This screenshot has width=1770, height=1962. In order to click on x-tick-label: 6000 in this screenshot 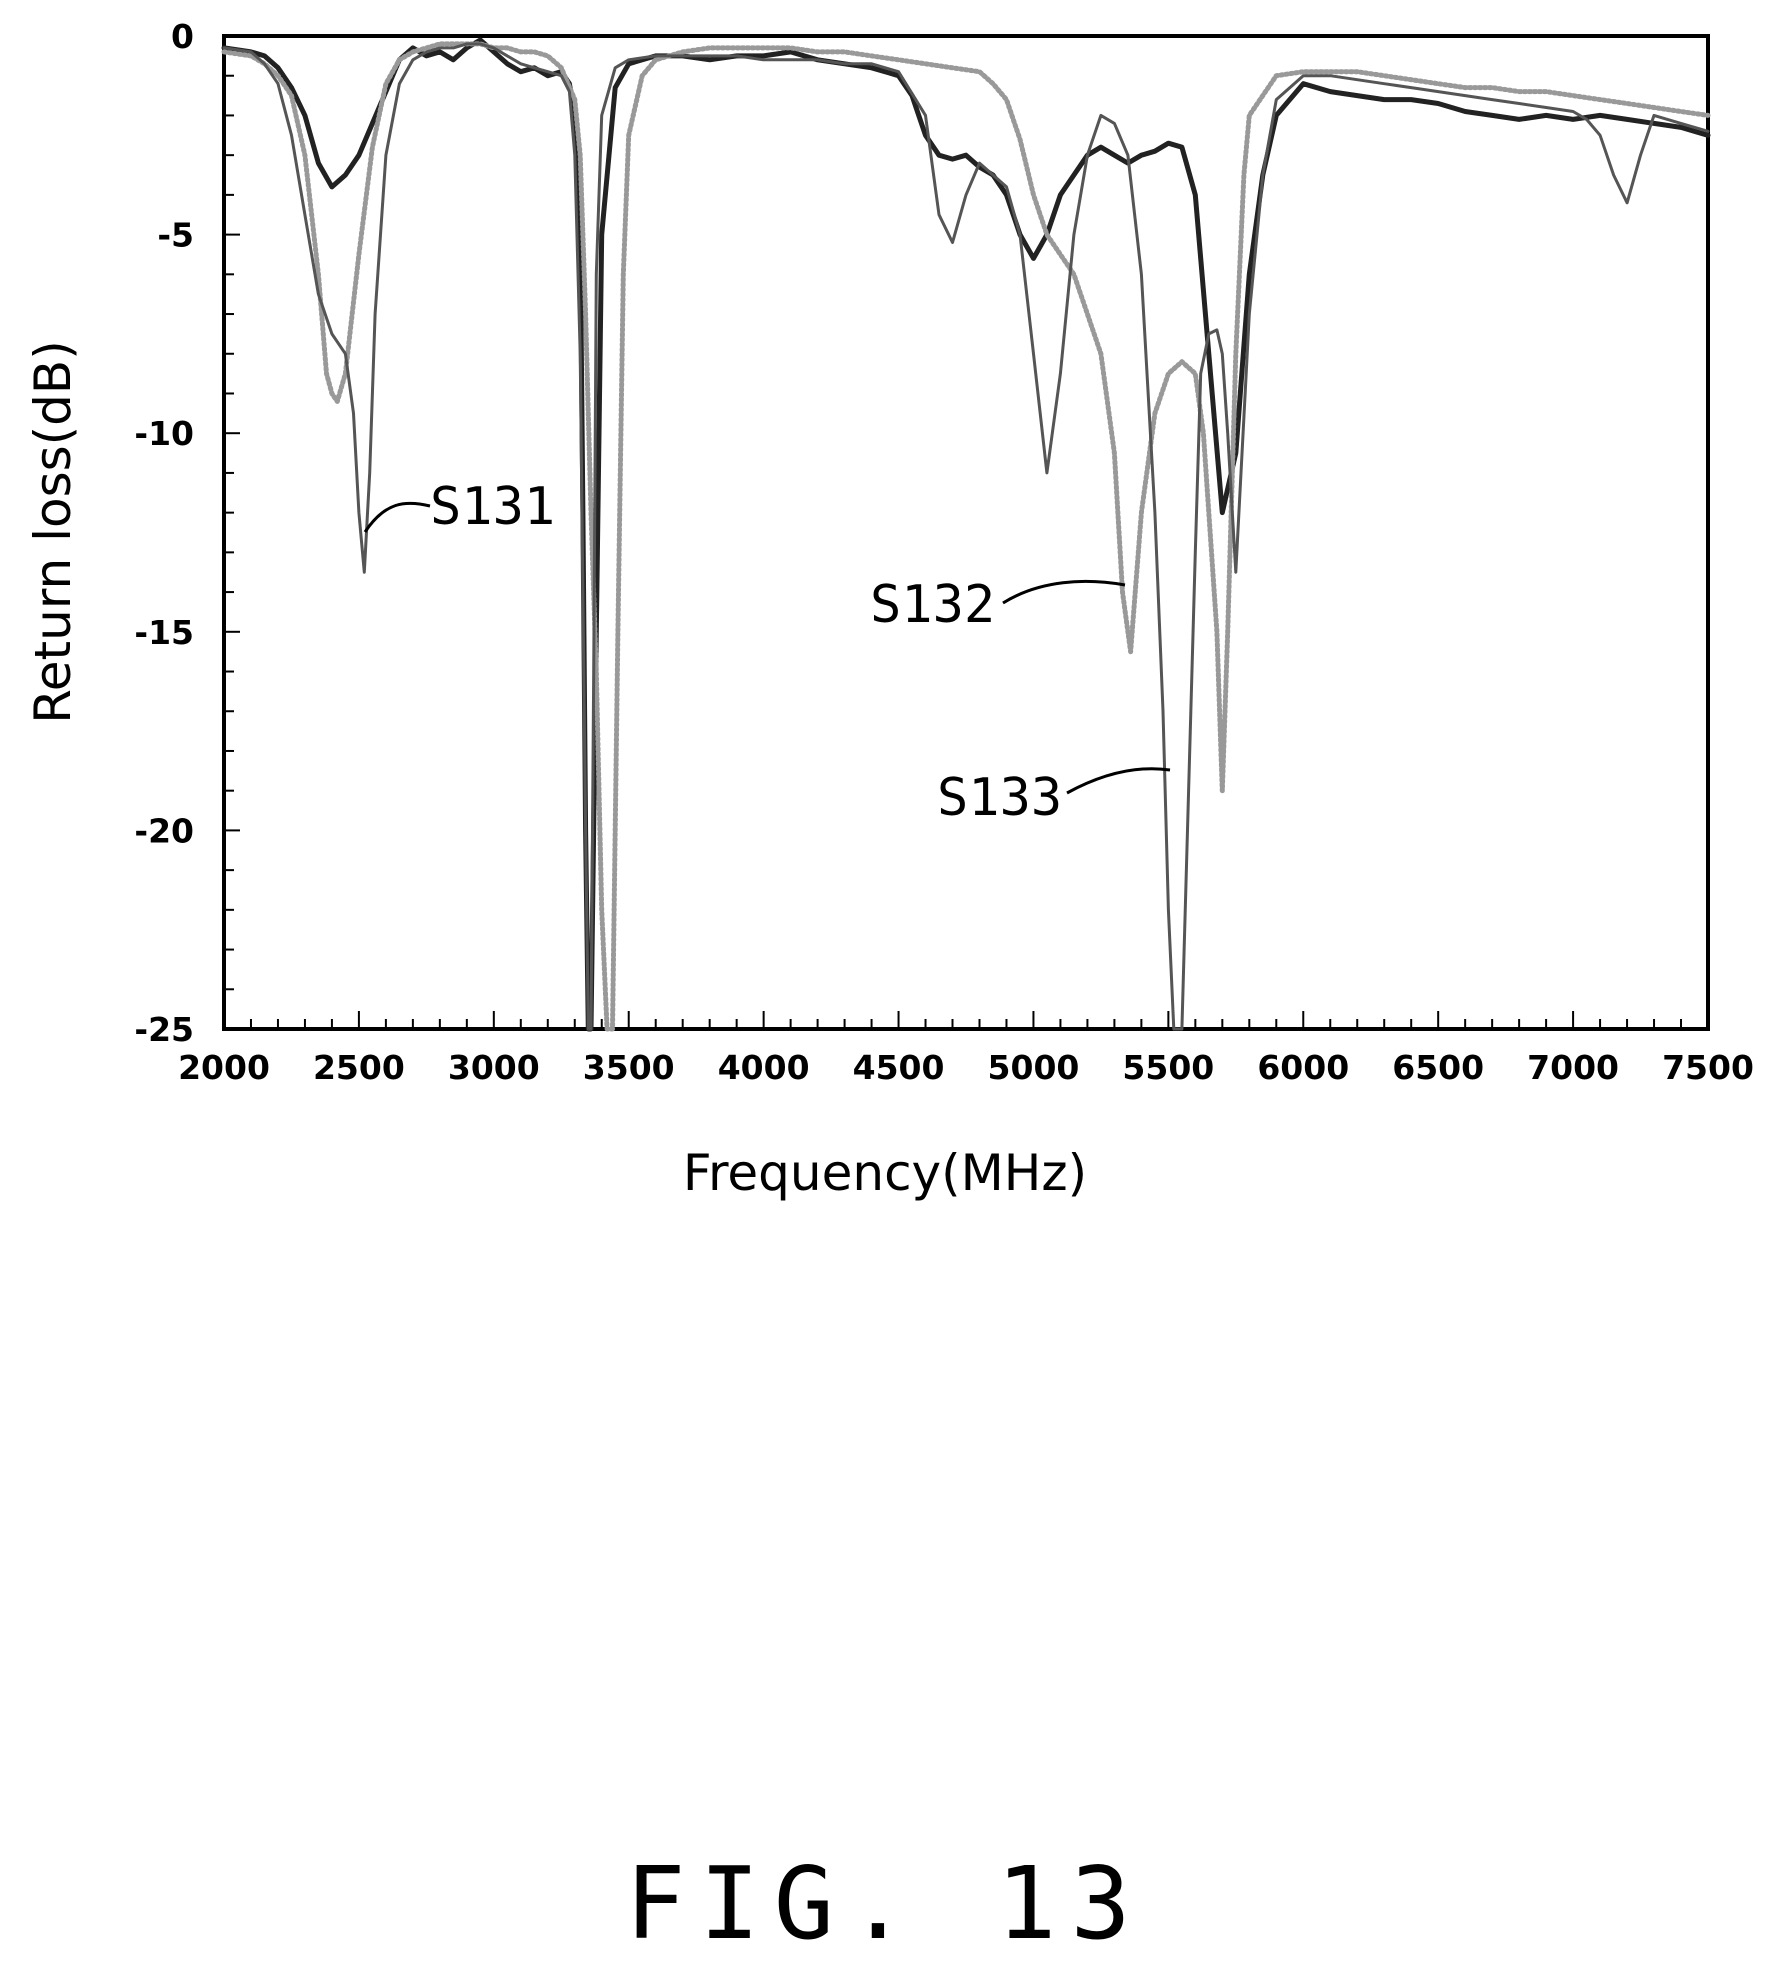, I will do `click(1303, 1067)`.